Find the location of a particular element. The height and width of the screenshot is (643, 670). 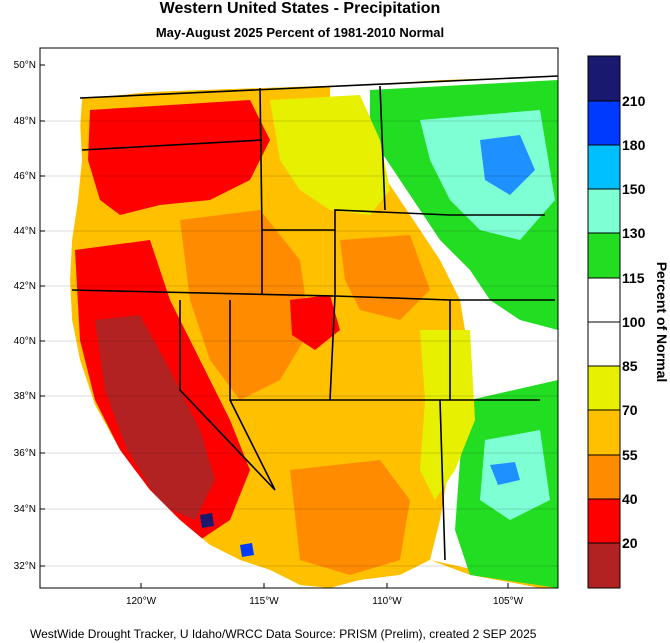

lon-label: 115°W is located at coordinates (264, 601).